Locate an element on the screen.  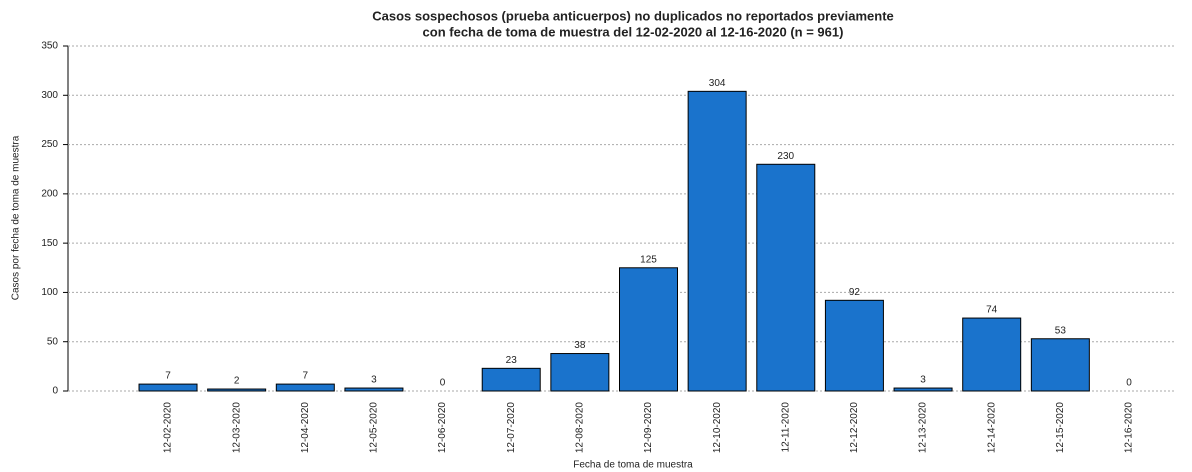
y-tick-label: 0 is located at coordinates (55, 391).